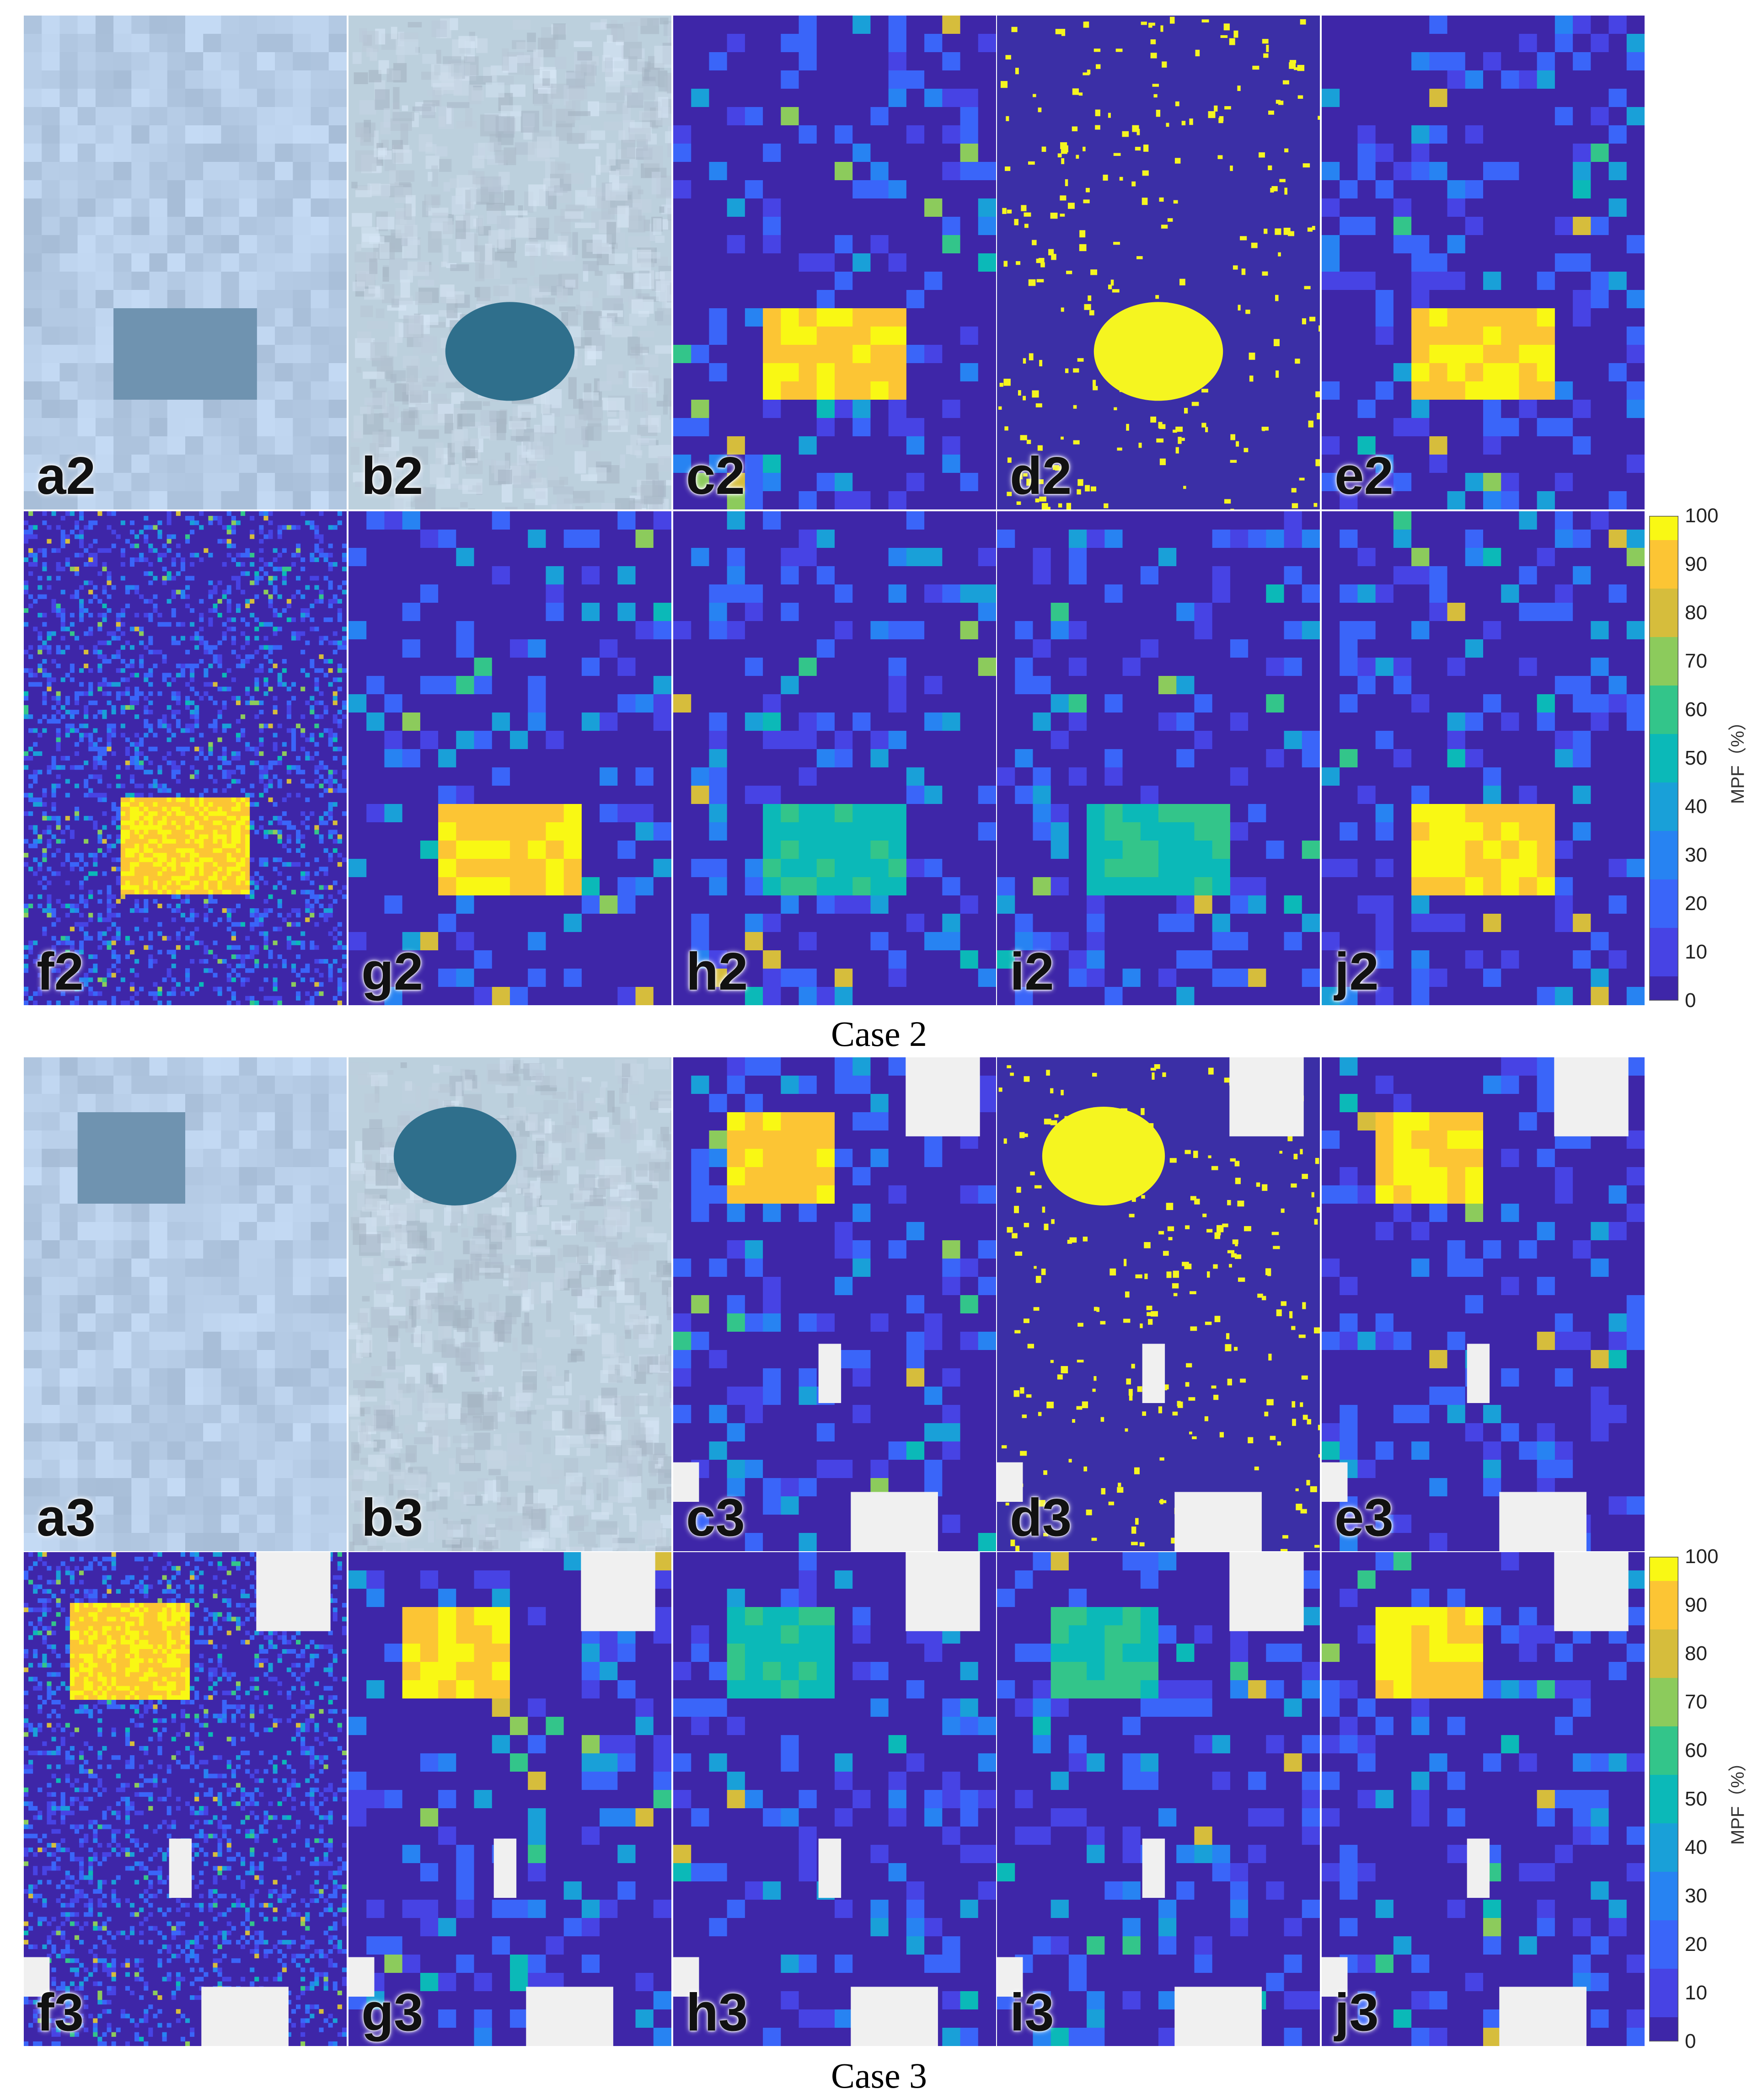 The height and width of the screenshot is (2100, 1758). Describe the element at coordinates (1032, 971) in the screenshot. I see `panel-label: i2` at that location.